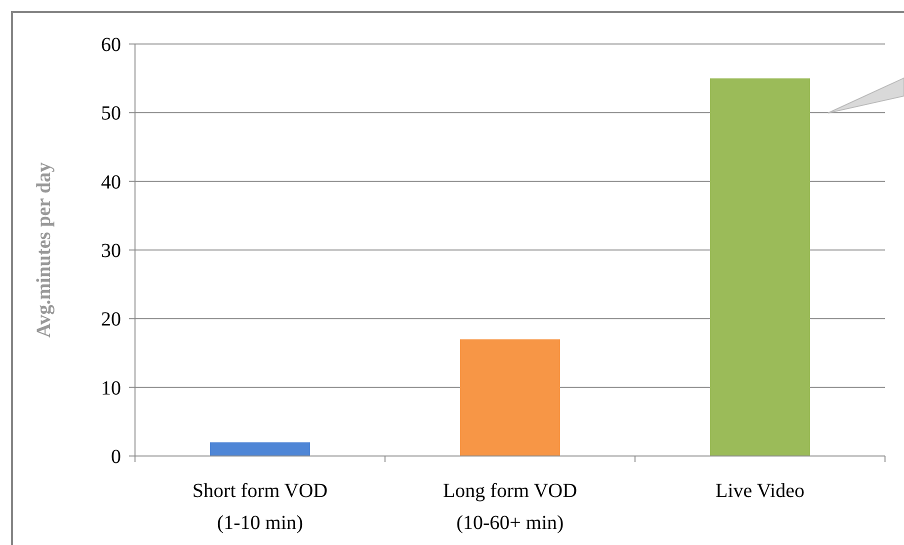 The image size is (904, 545). What do you see at coordinates (44, 250) in the screenshot?
I see `y-axis-title: Avg.minutes per day` at bounding box center [44, 250].